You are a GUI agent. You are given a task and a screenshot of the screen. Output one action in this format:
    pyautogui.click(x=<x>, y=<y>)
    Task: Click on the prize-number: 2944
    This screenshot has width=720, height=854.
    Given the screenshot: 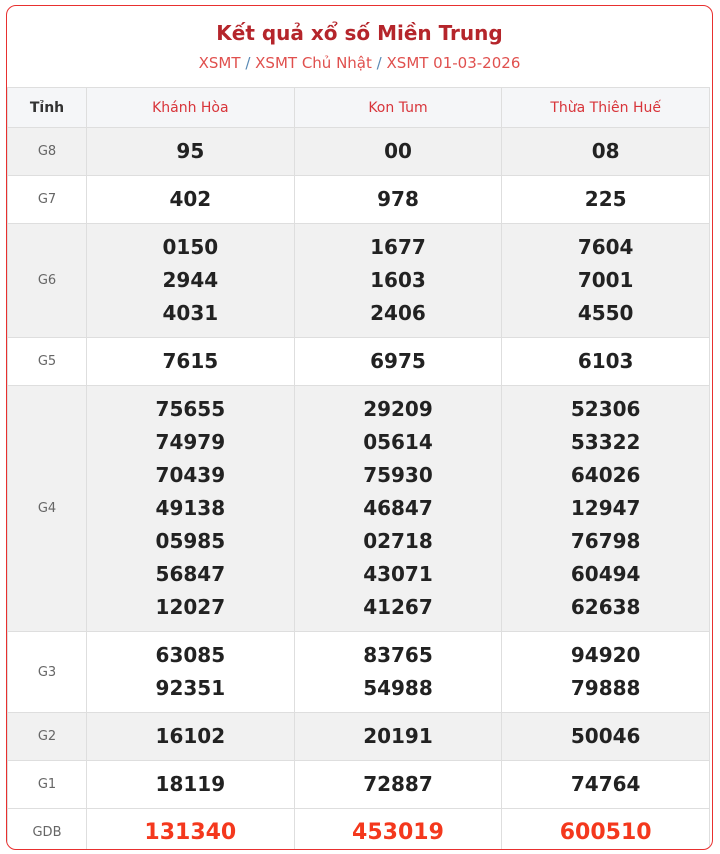 What is the action you would take?
    pyautogui.click(x=190, y=280)
    